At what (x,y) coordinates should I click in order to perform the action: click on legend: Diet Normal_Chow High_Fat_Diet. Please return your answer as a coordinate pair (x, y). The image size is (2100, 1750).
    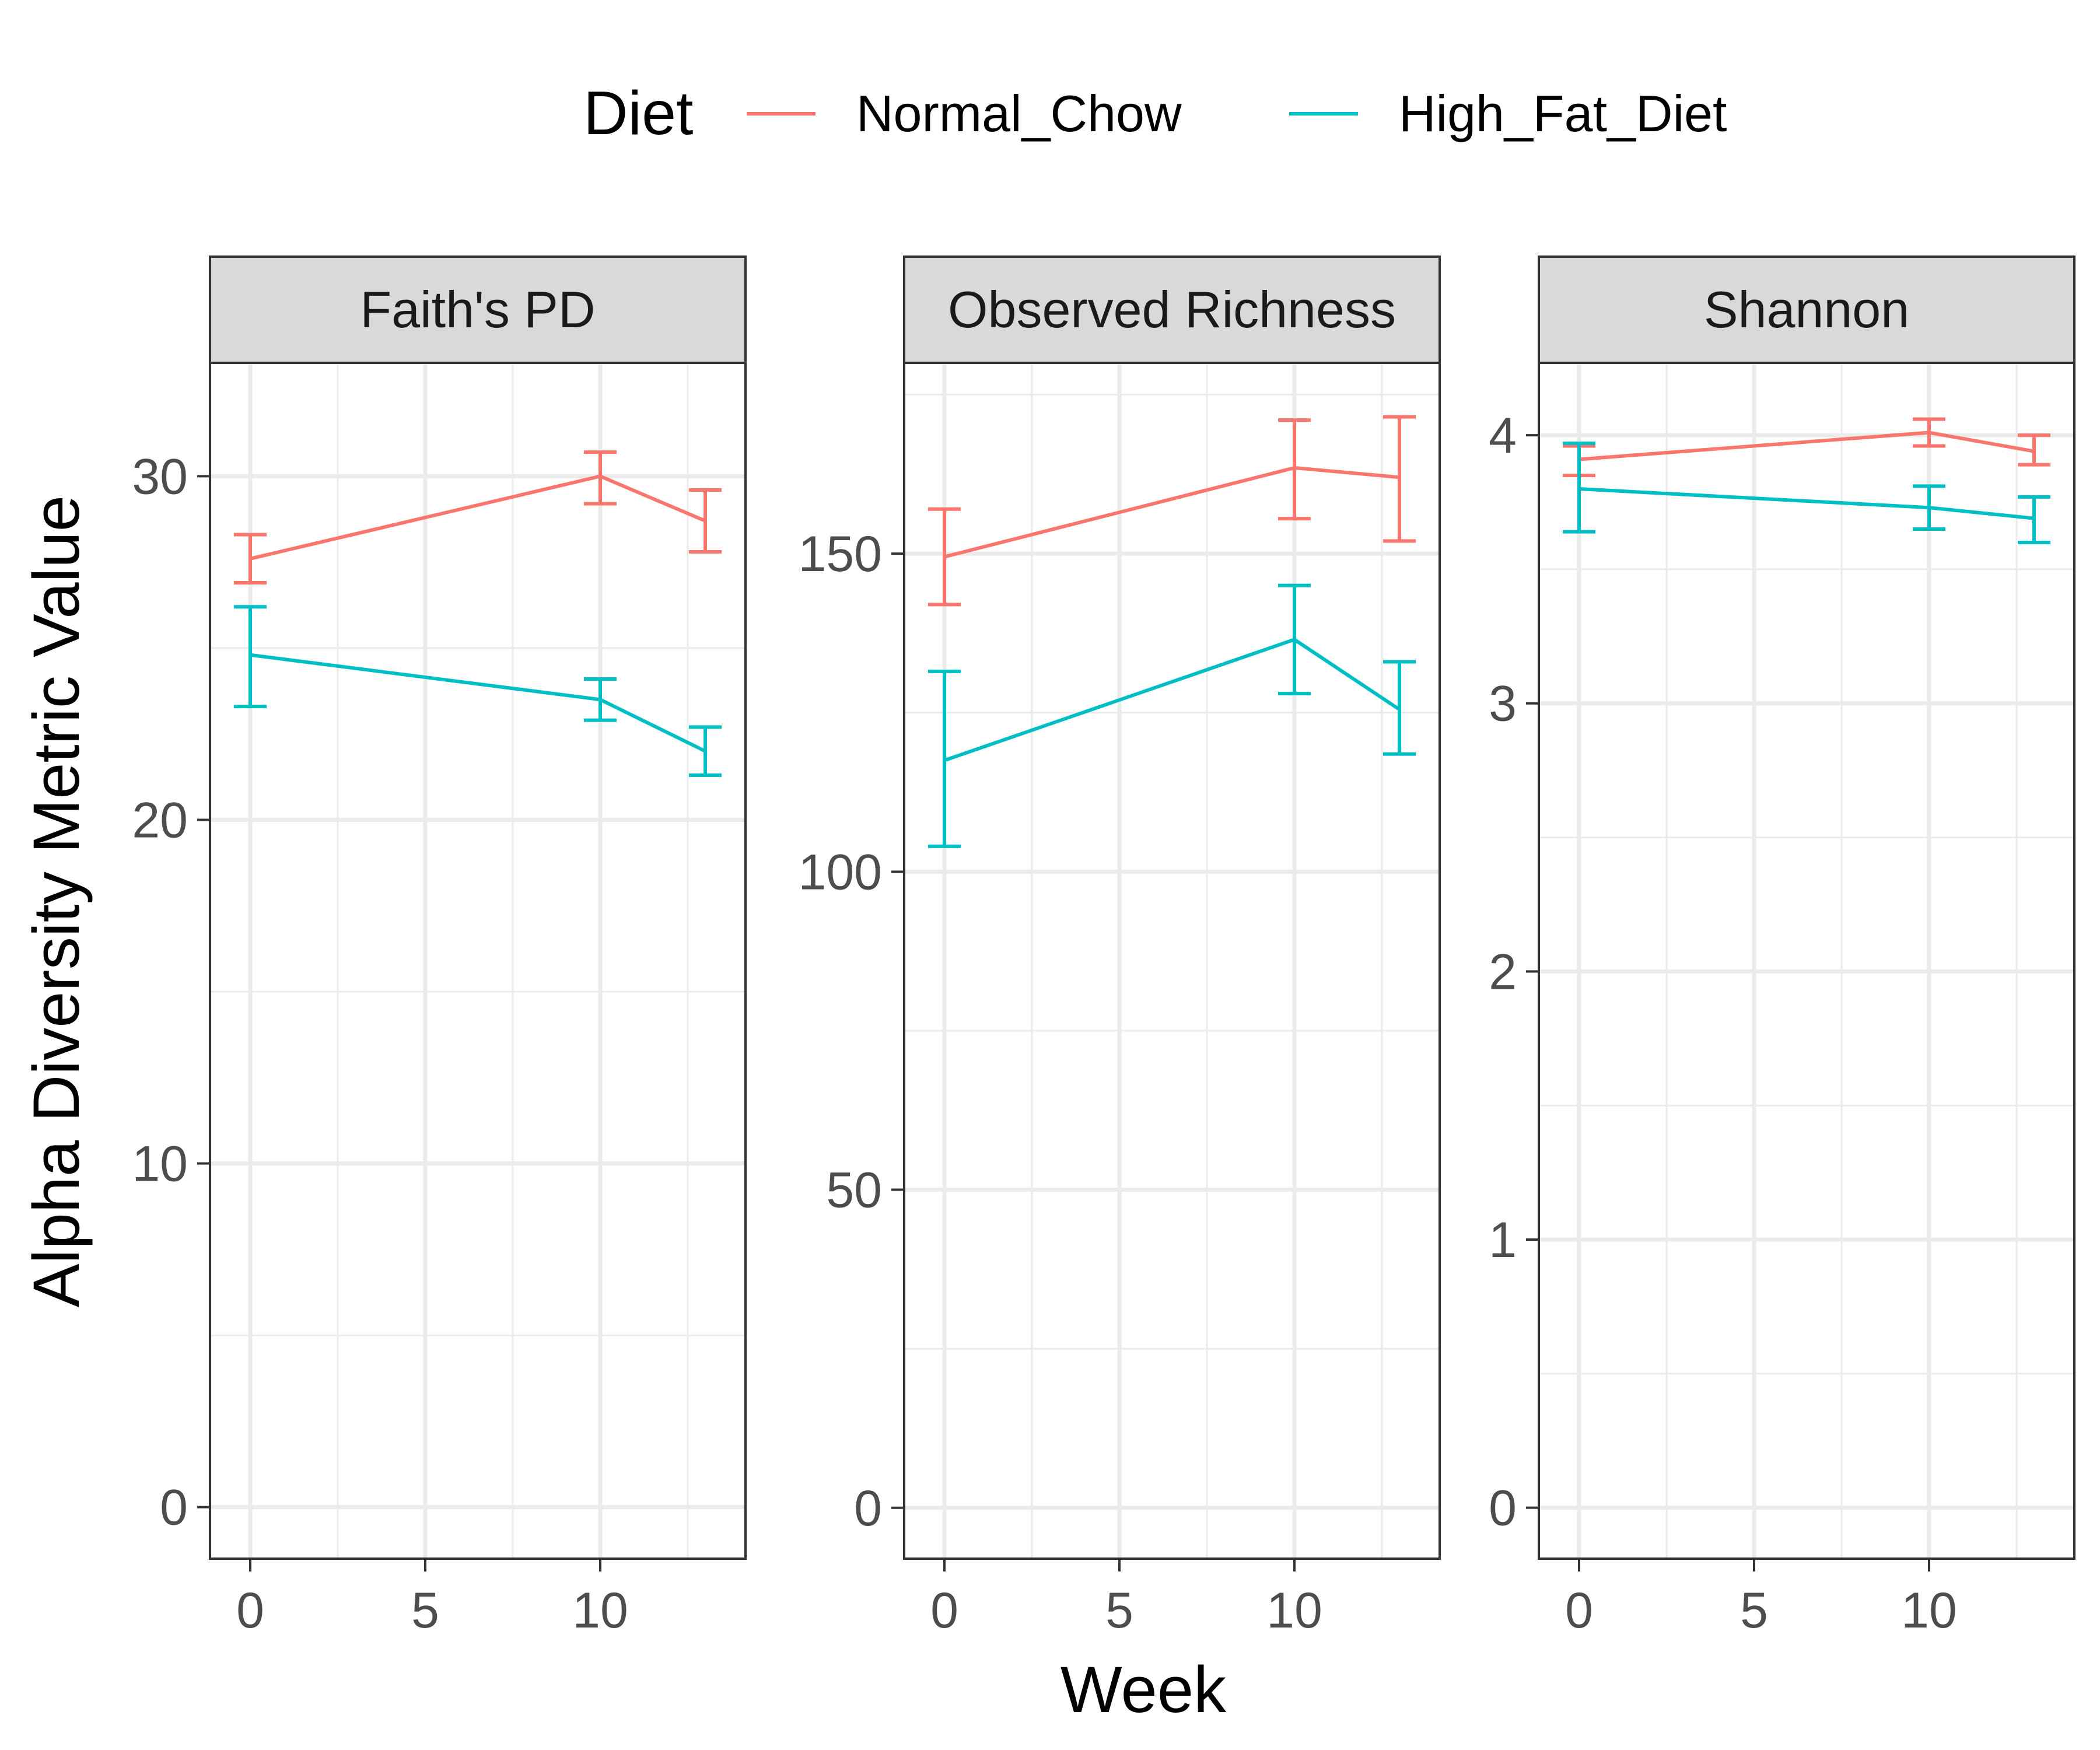
    Looking at the image, I should click on (1155, 113).